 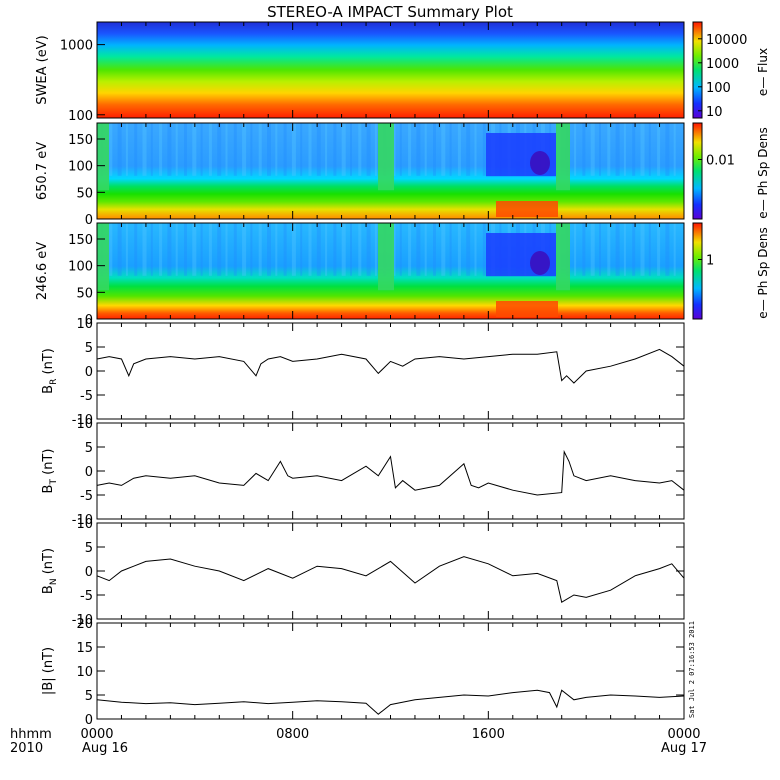 What do you see at coordinates (390, 70) in the screenshot?
I see `spectrogram-swea` at bounding box center [390, 70].